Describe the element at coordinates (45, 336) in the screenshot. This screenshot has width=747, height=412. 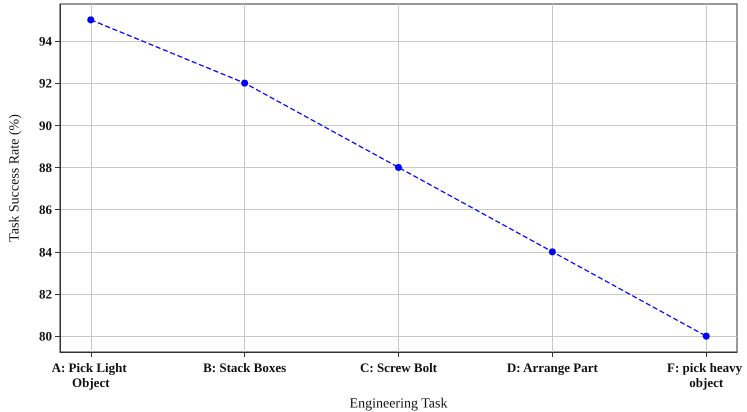
I see `y-tick-label: 80` at that location.